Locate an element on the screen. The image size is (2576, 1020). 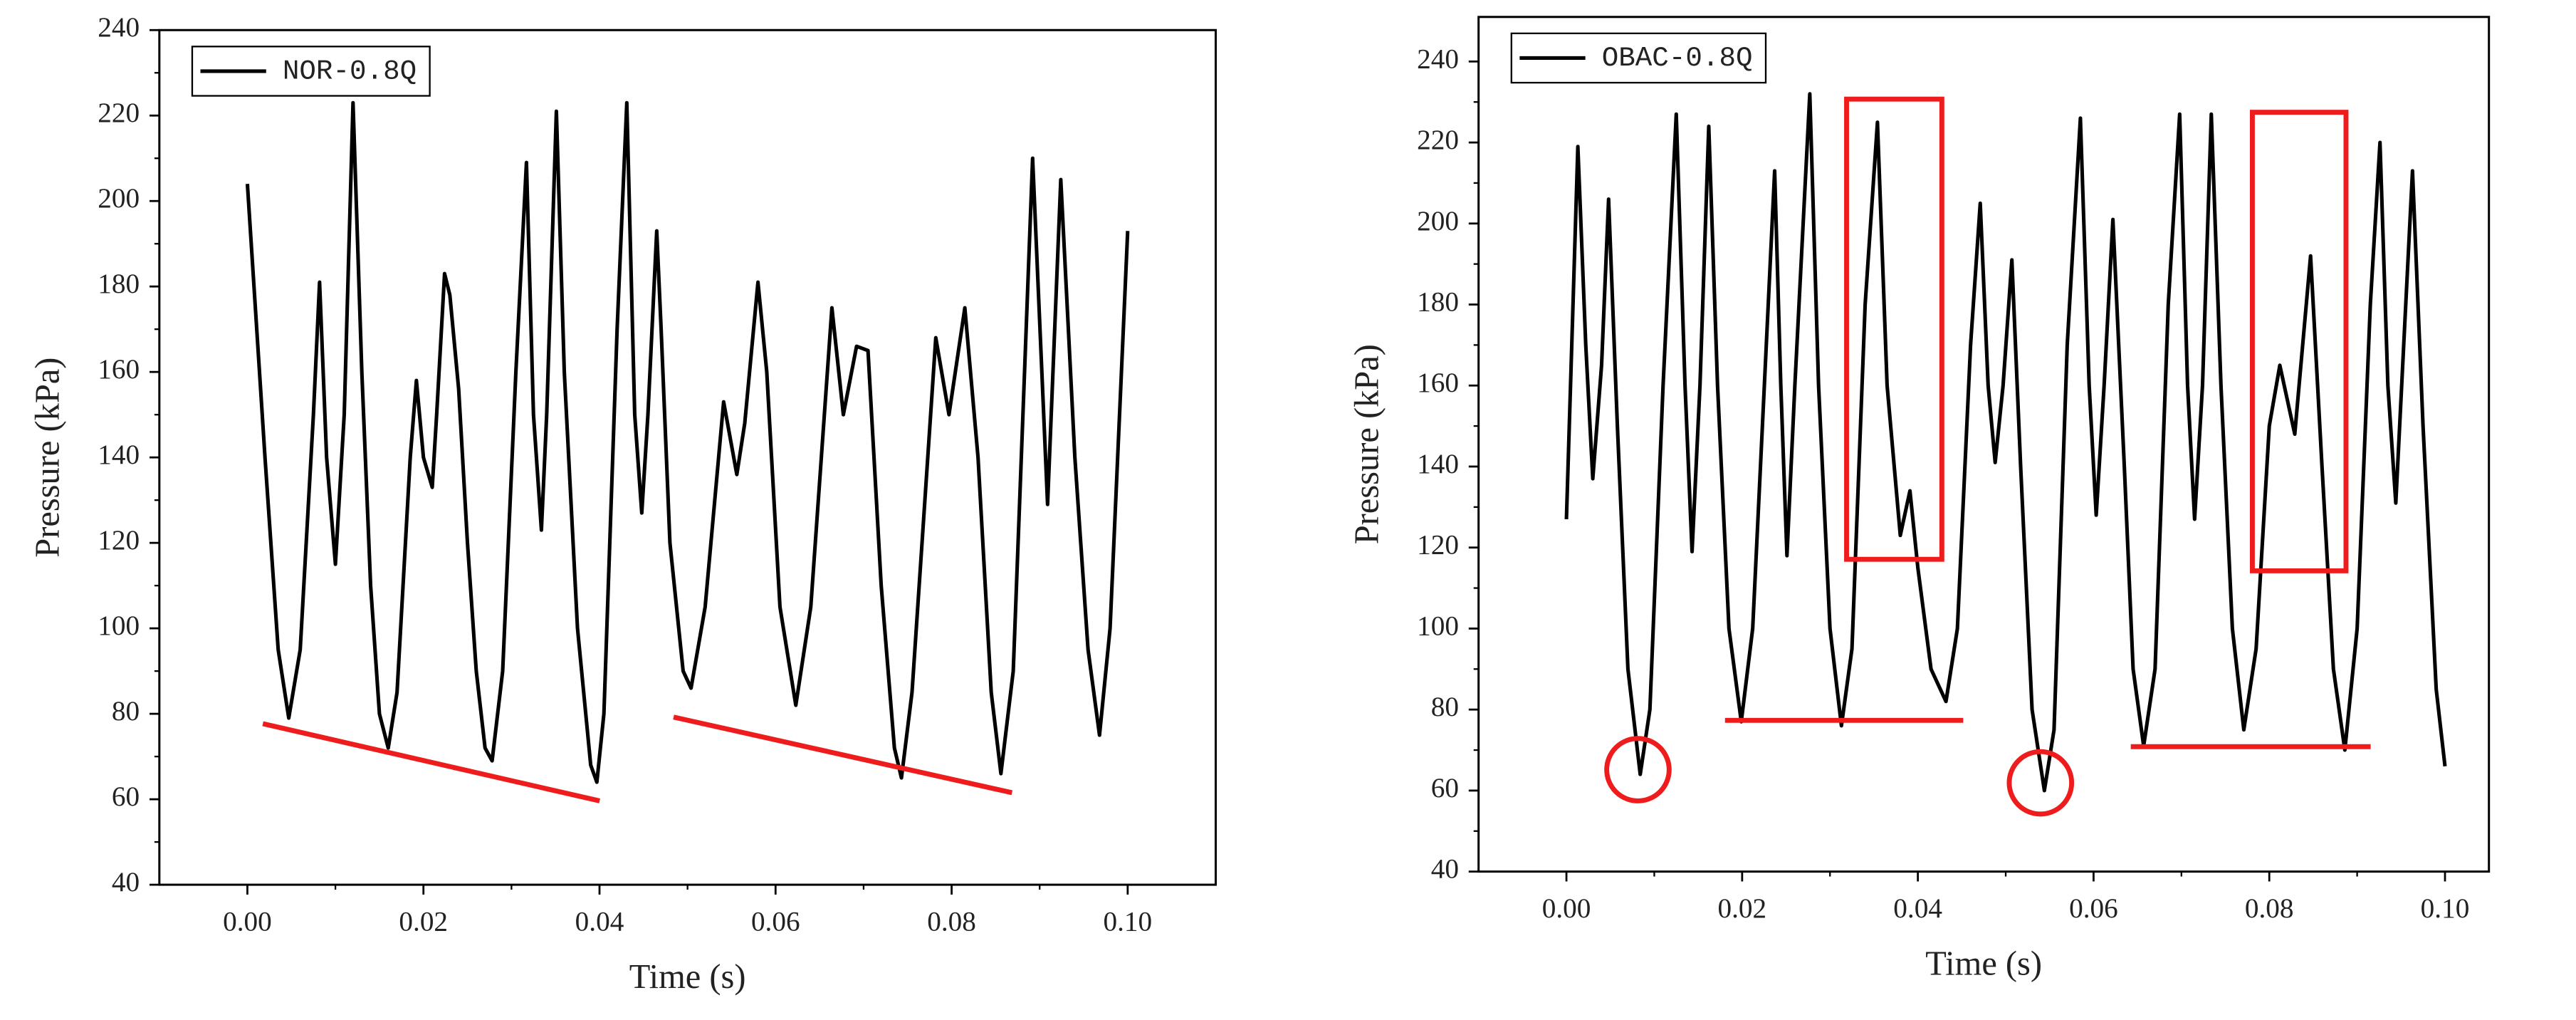
legend-label: OBAC-0.8Q is located at coordinates (1677, 58).